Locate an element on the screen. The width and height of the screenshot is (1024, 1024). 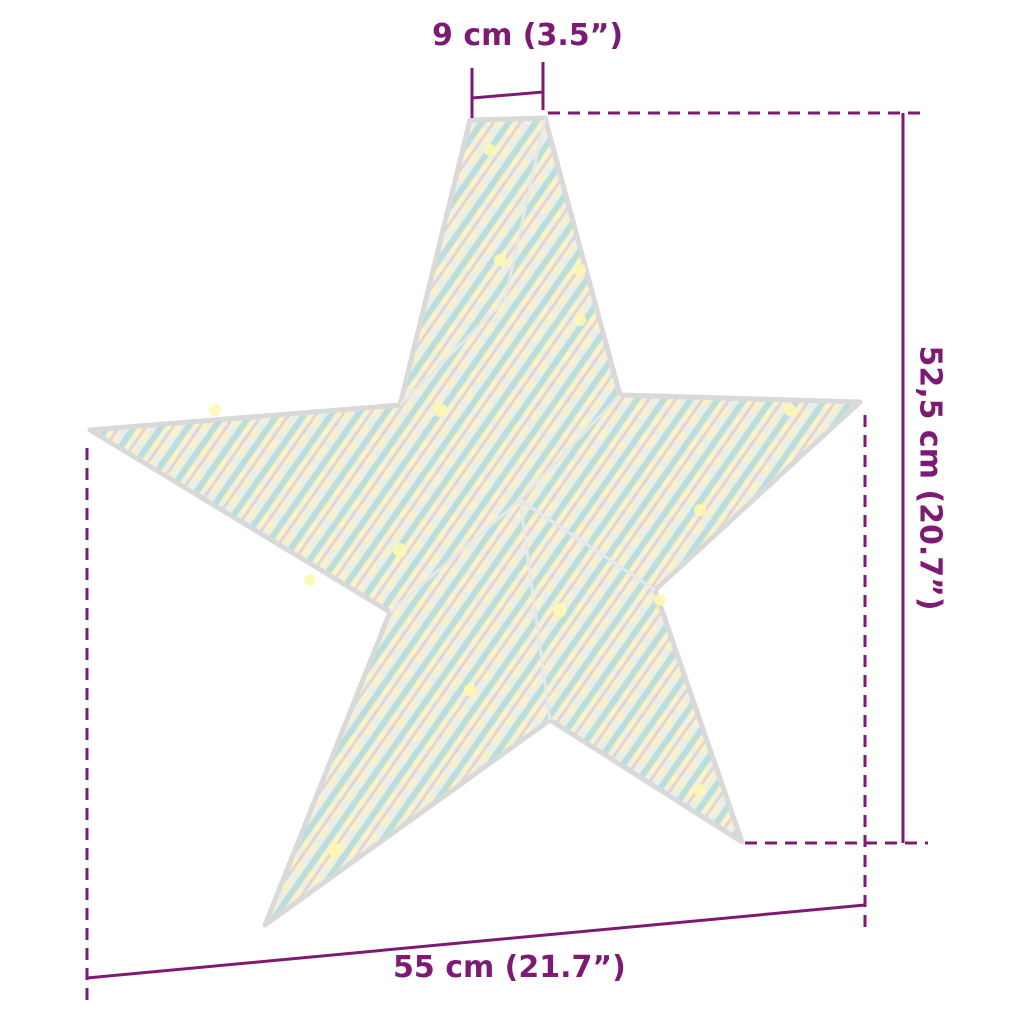
width-line is located at coordinates (476, 941).